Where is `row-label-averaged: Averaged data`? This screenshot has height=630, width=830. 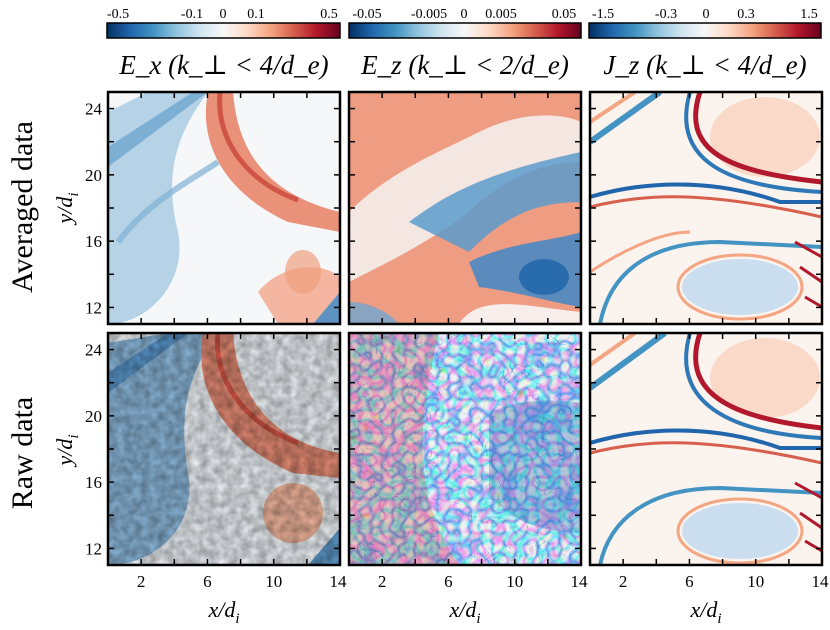
row-label-averaged: Averaged data is located at coordinates (22, 207).